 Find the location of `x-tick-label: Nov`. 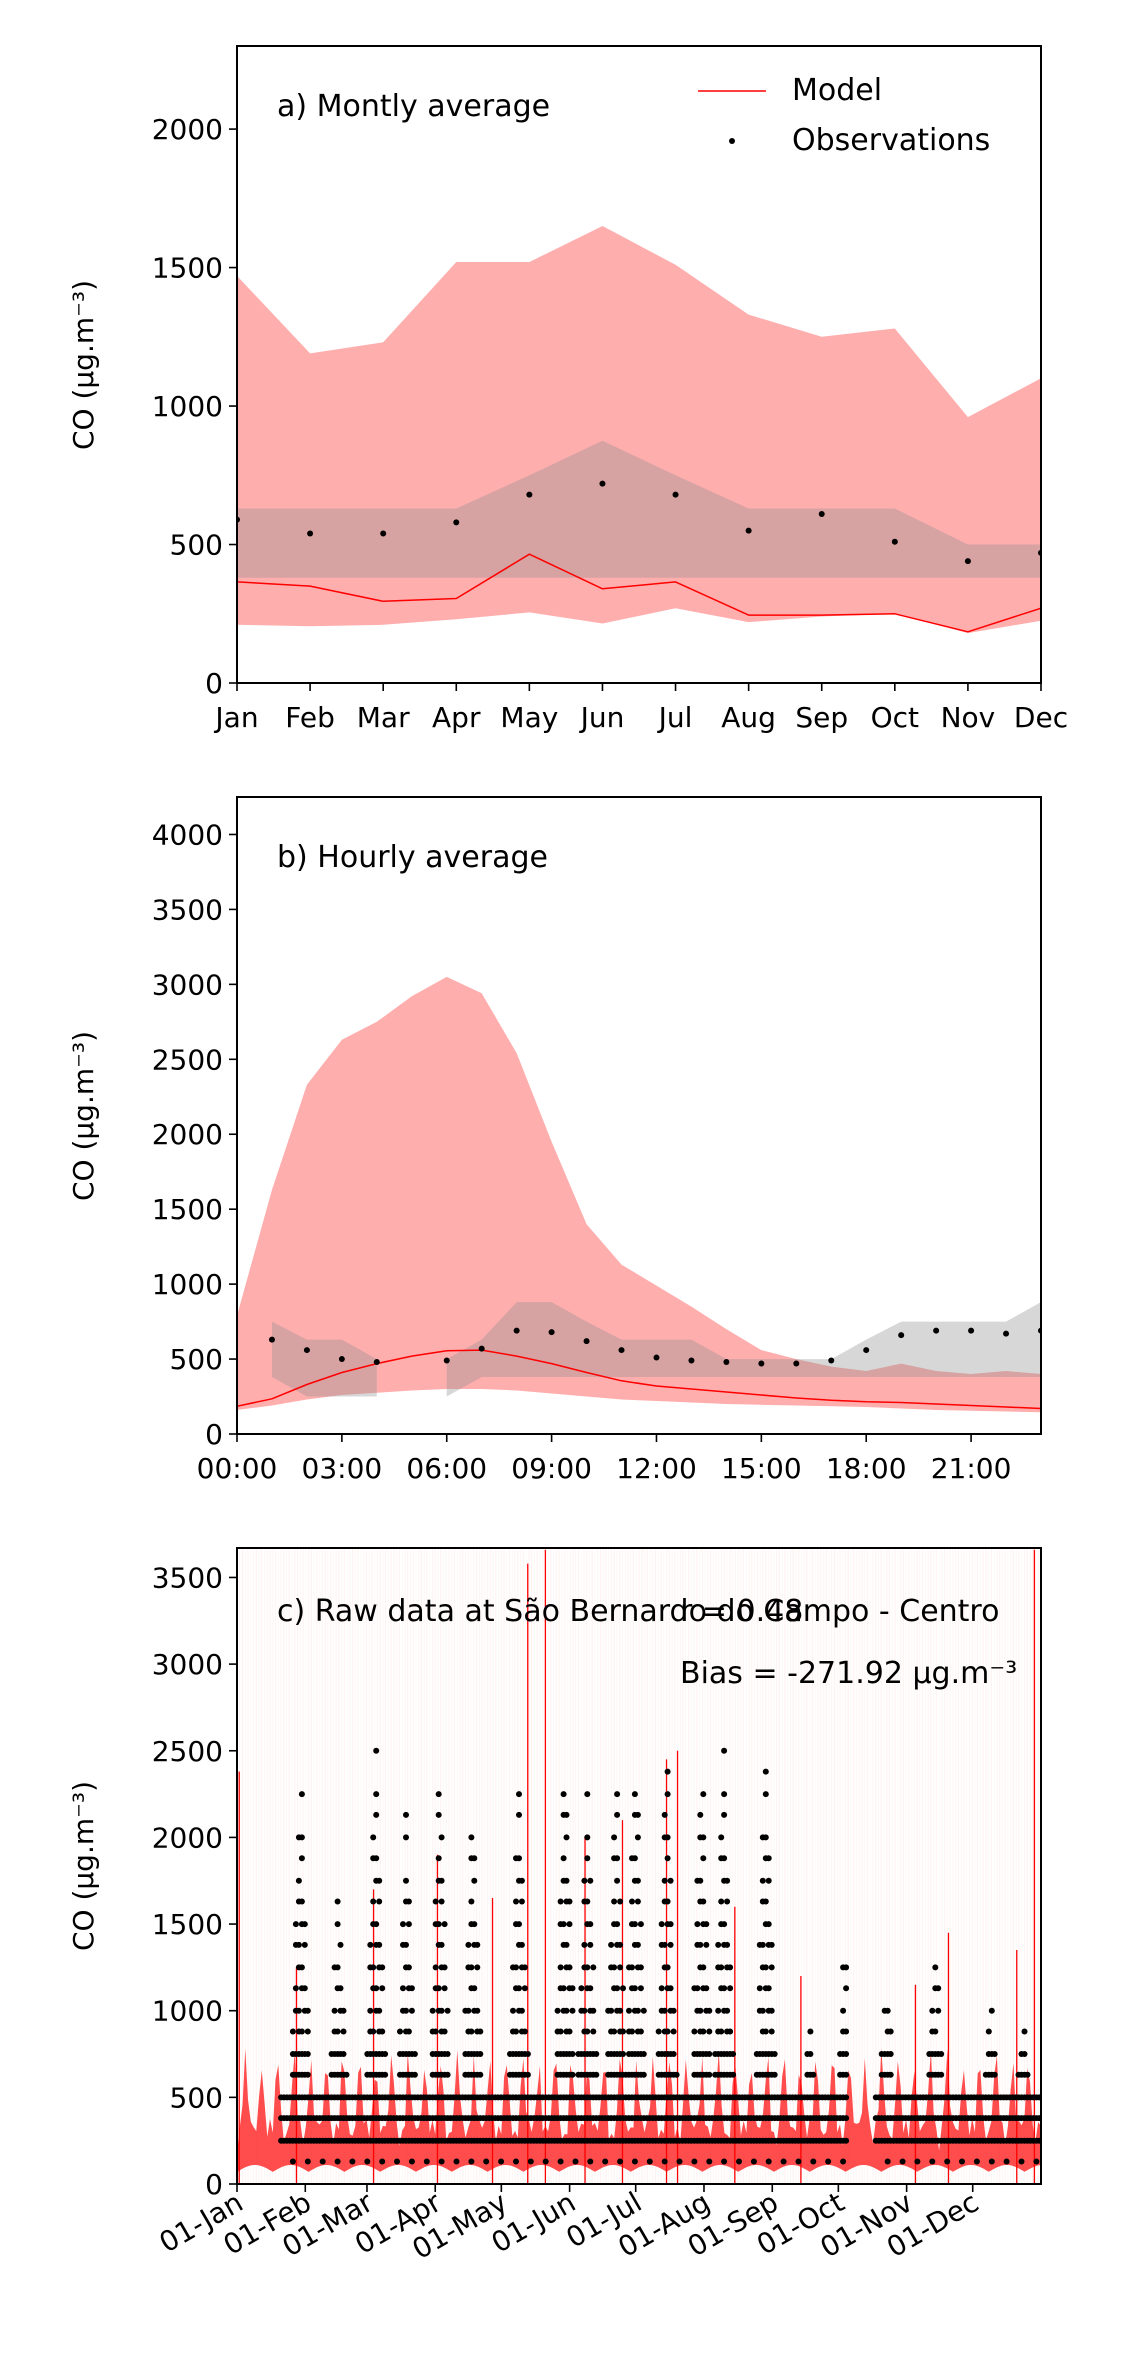

x-tick-label: Nov is located at coordinates (968, 717).